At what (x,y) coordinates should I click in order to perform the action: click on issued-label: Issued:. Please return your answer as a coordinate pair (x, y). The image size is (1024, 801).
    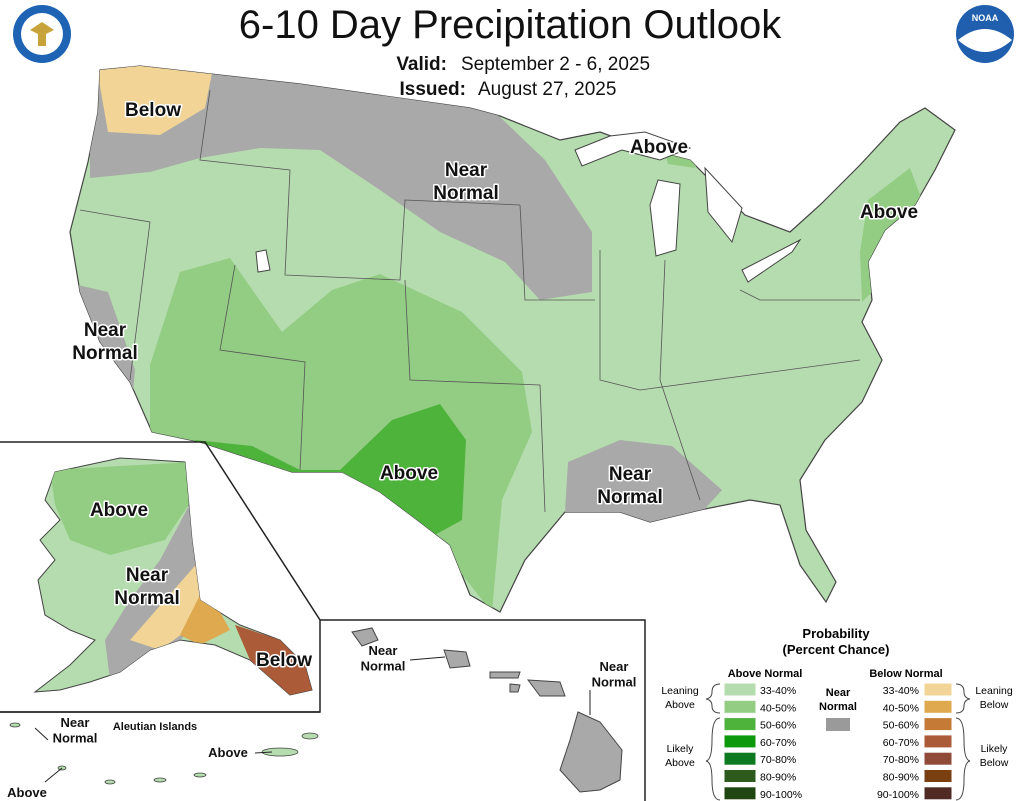
    Looking at the image, I should click on (432, 89).